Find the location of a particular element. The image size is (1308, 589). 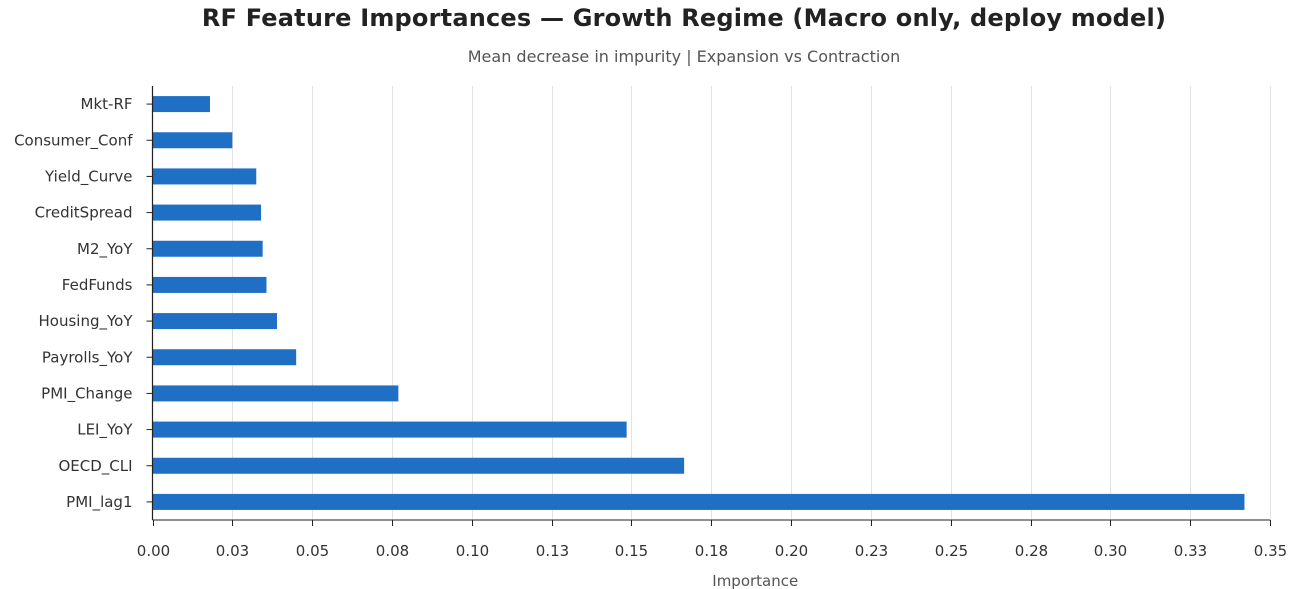

y-category-label: Housing_YoY is located at coordinates (86, 321).